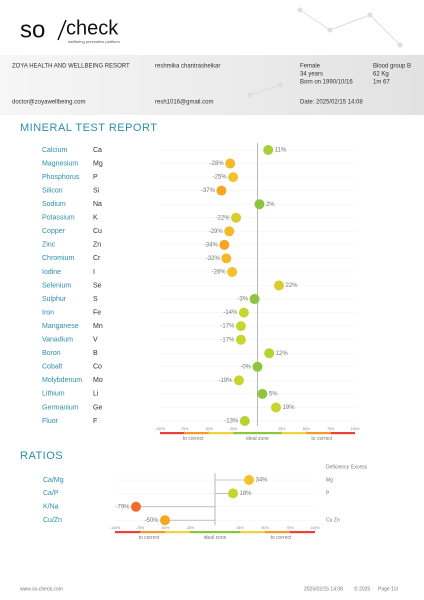 This screenshot has width=424, height=600. I want to click on value-label: -19%, so click(225, 381).